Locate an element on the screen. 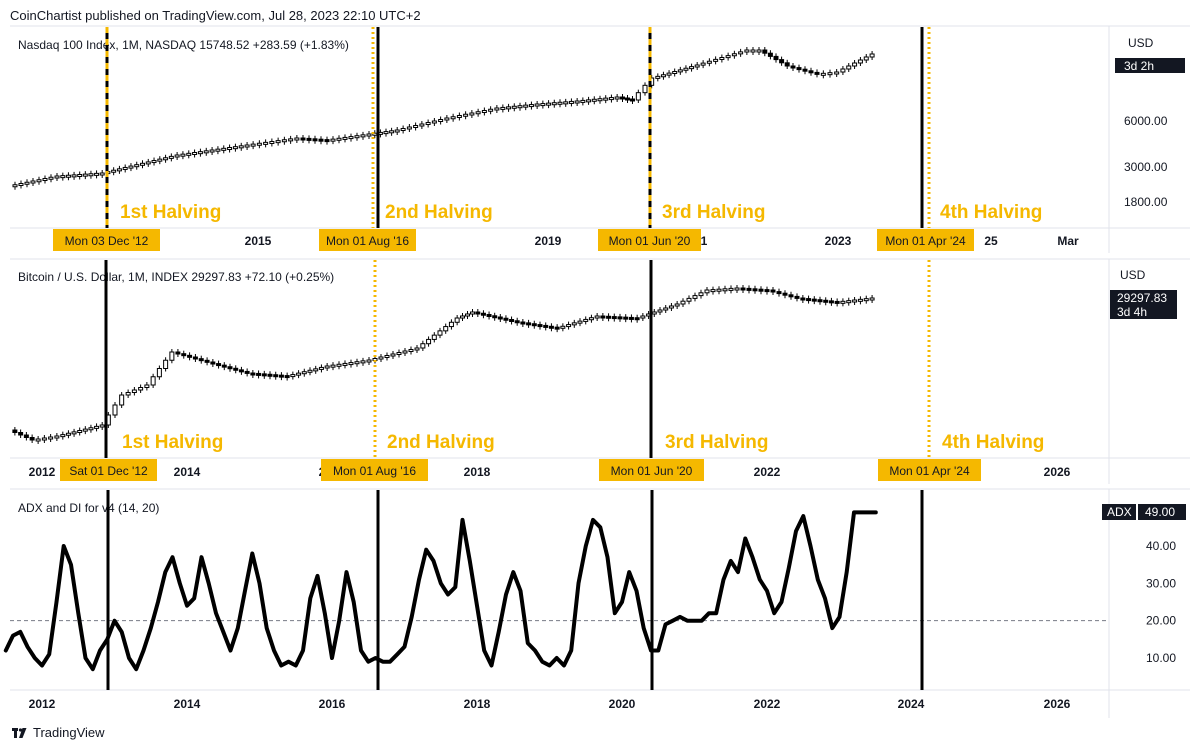 The height and width of the screenshot is (752, 1200). adx-x-tick: 2012 is located at coordinates (42, 704).